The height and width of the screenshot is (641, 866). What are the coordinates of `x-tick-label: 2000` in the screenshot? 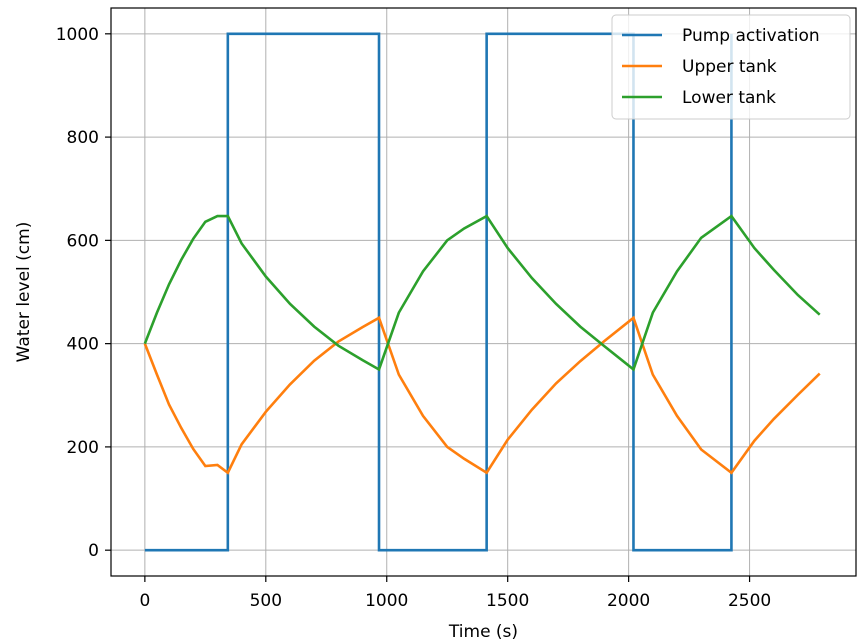 It's located at (628, 601).